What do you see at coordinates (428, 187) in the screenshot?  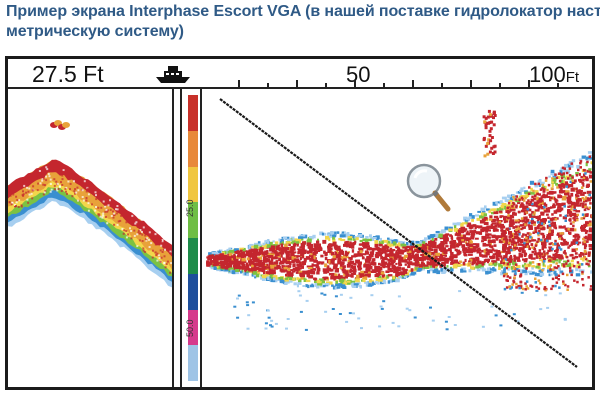 I see `magnifier-icon` at bounding box center [428, 187].